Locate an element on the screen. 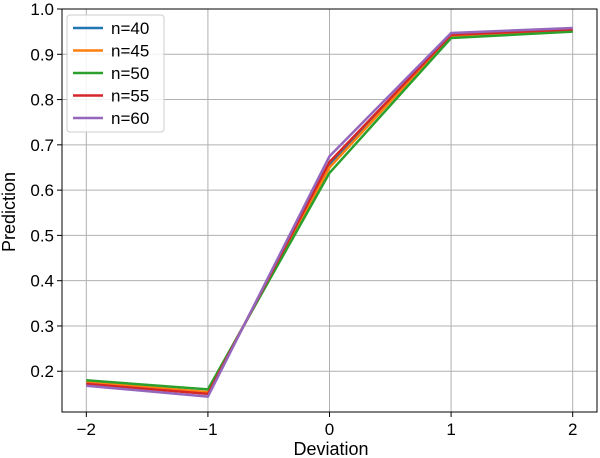  y-tick-label: 0.8 is located at coordinates (42, 100).